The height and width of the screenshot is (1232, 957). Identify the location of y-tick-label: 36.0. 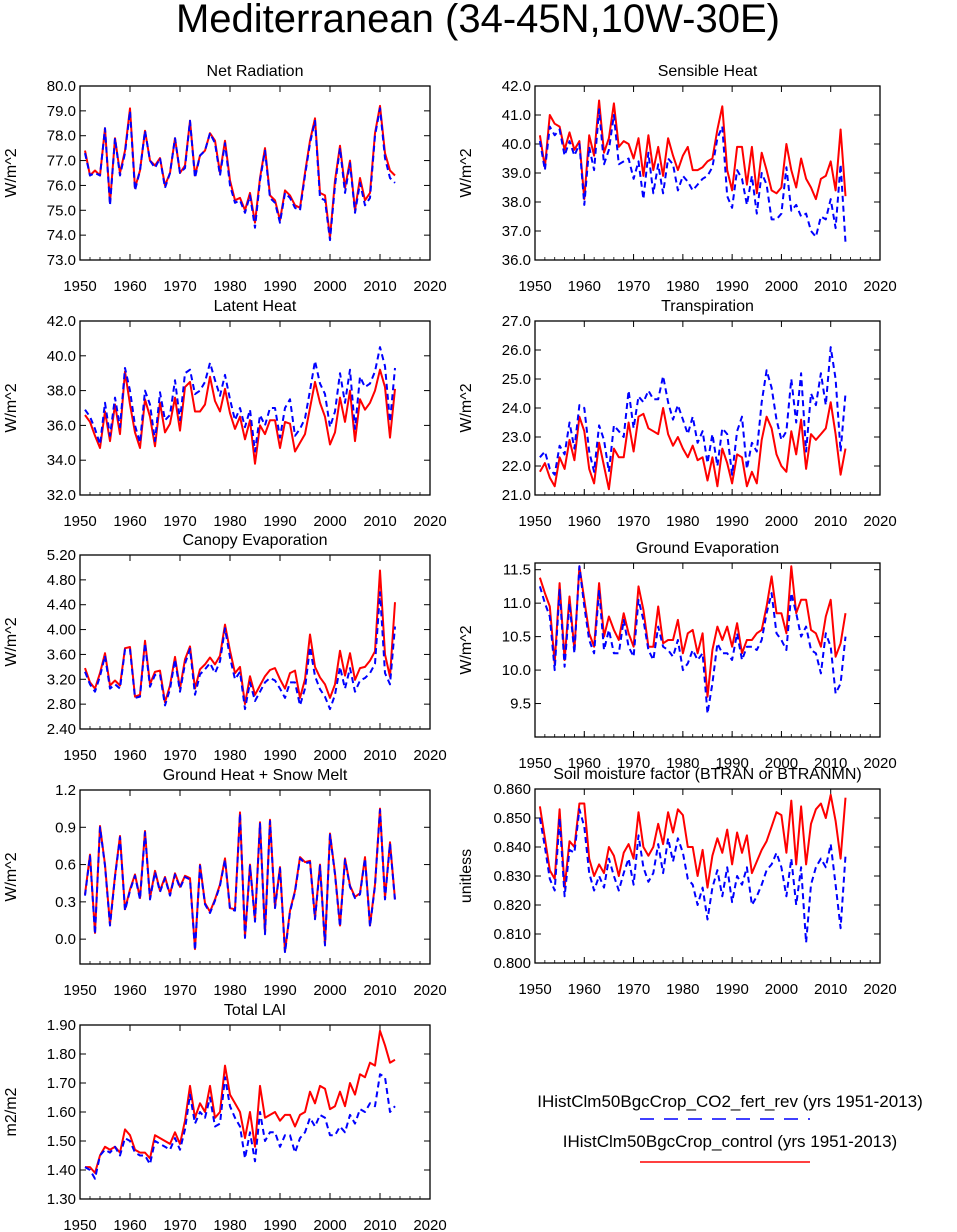
(516, 260).